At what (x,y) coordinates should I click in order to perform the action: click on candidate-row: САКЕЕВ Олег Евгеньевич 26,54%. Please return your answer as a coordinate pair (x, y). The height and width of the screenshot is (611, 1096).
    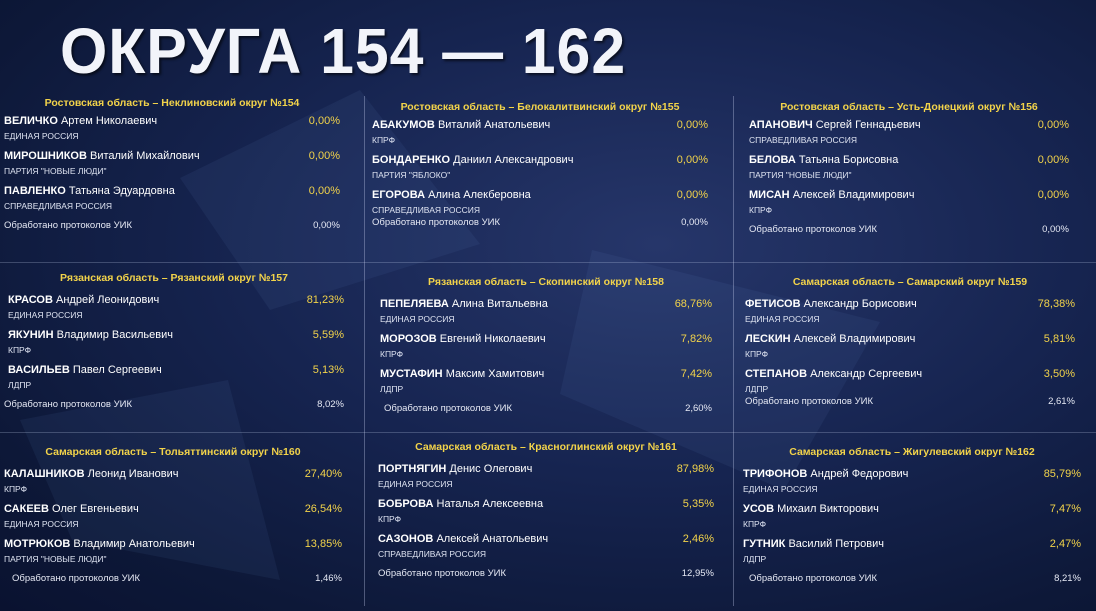
    Looking at the image, I should click on (173, 509).